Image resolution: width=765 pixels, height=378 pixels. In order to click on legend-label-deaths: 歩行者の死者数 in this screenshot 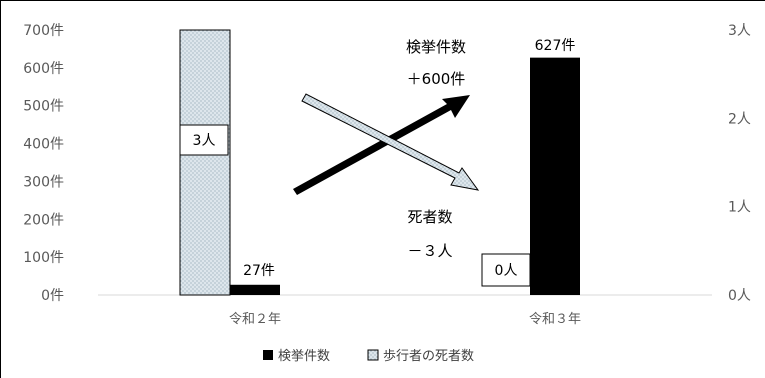, I will do `click(428, 356)`.